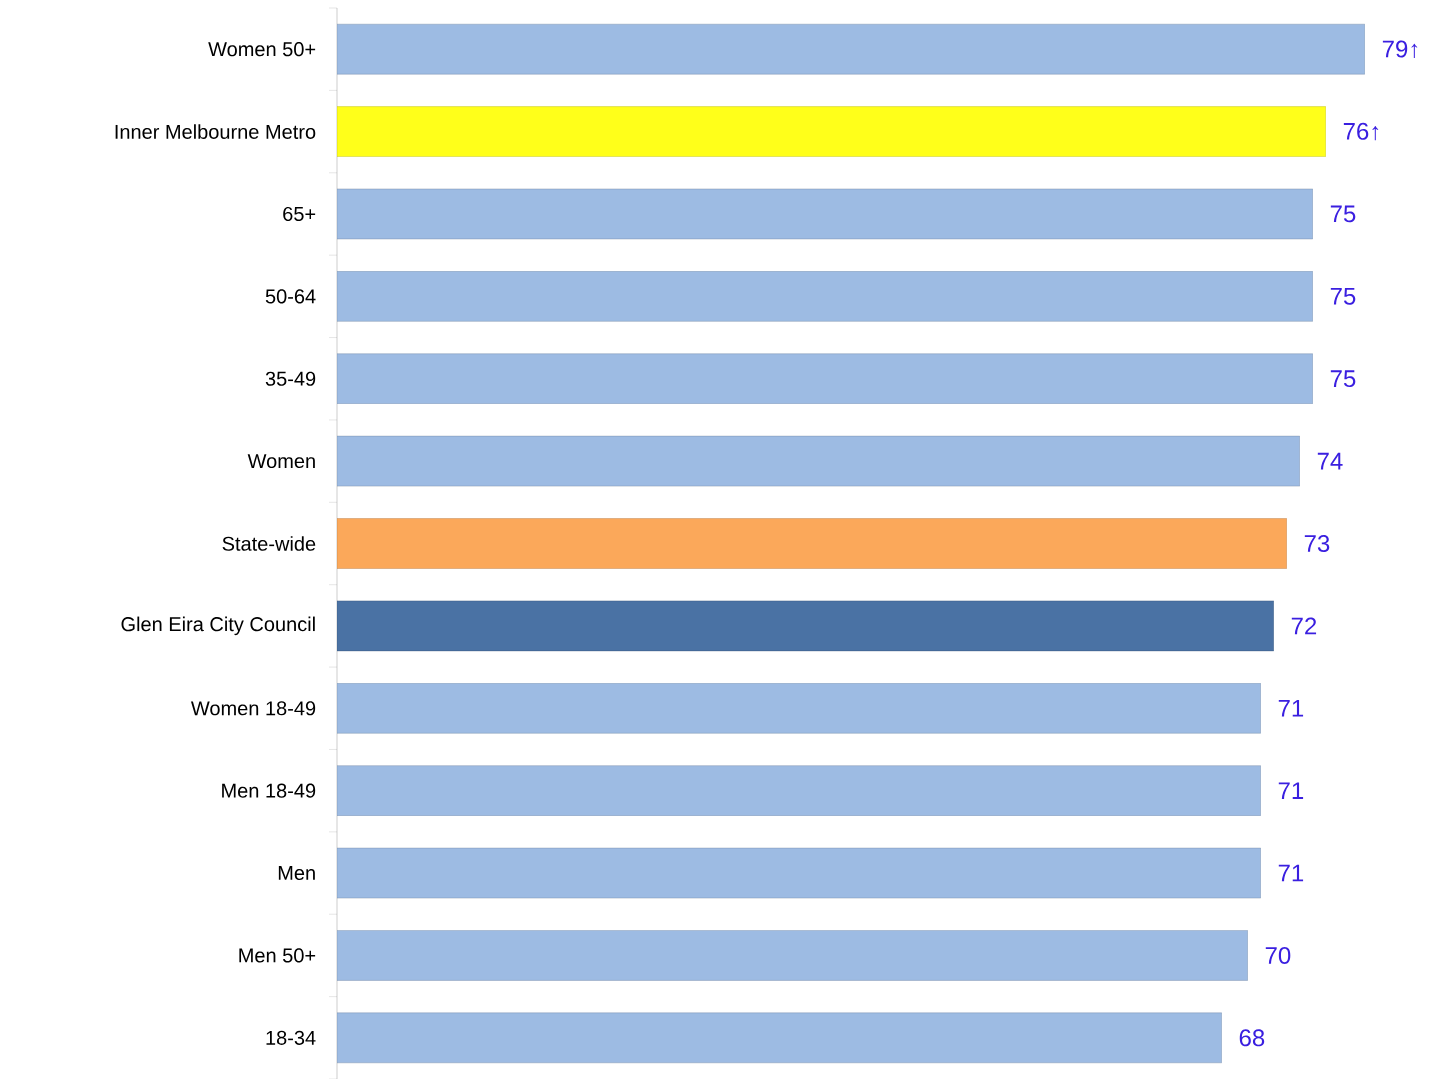 Image resolution: width=1447 pixels, height=1079 pixels. I want to click on data-label: 72, so click(1304, 626).